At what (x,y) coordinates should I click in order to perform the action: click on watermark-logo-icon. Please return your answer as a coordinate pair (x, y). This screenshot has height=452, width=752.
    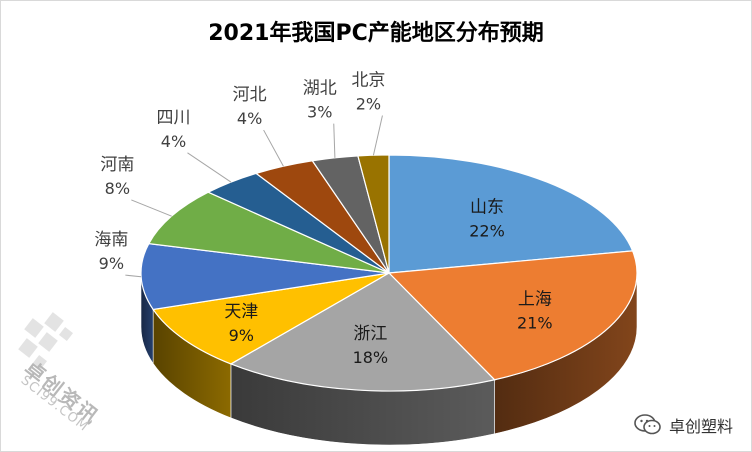
    Looking at the image, I should click on (46, 341).